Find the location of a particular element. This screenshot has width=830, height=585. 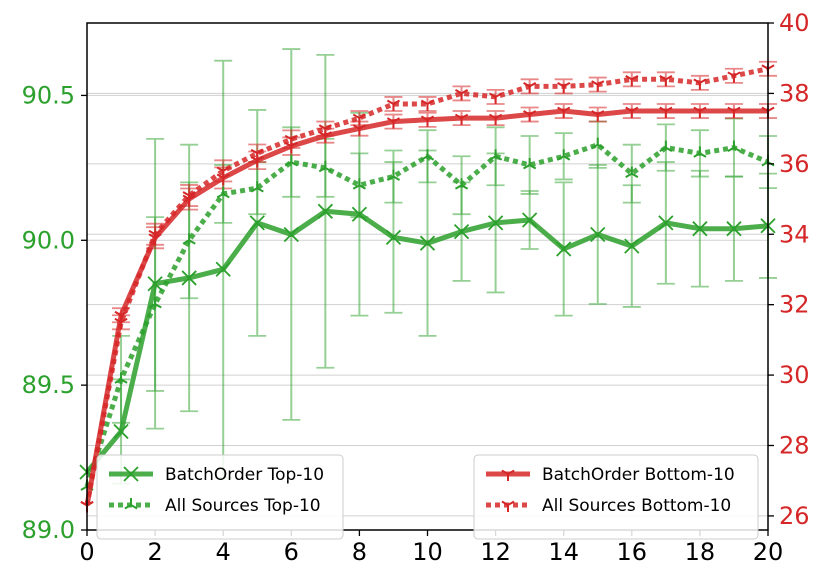

x-tick-label: 14 is located at coordinates (563, 552).